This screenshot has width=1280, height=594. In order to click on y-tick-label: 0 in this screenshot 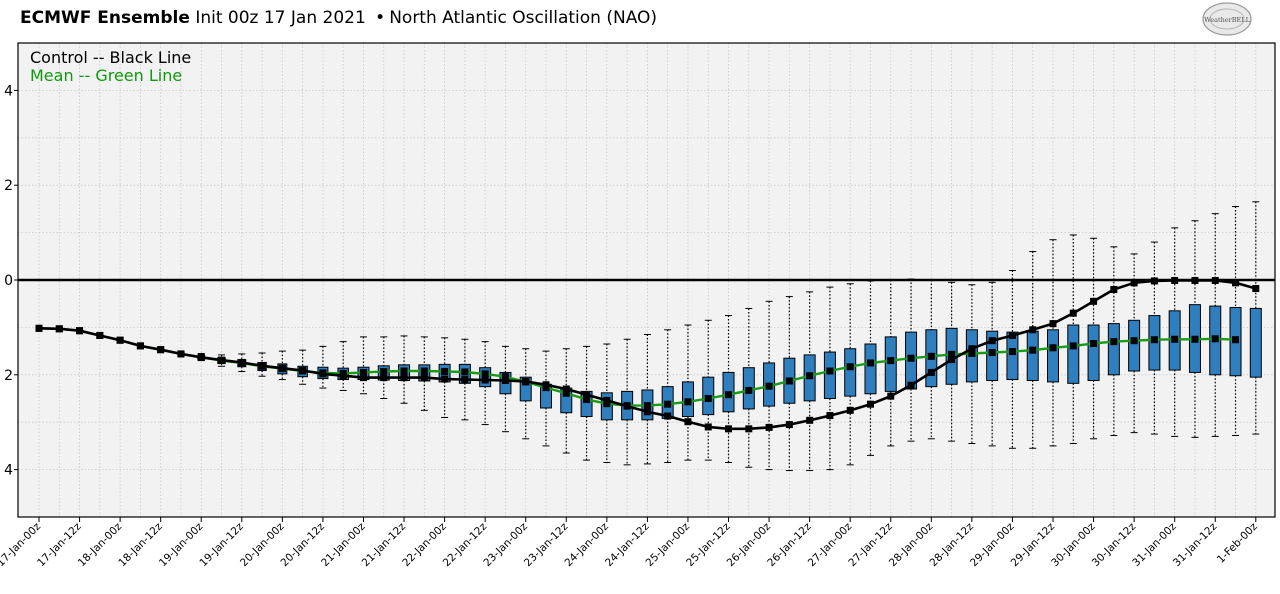, I will do `click(8, 281)`.